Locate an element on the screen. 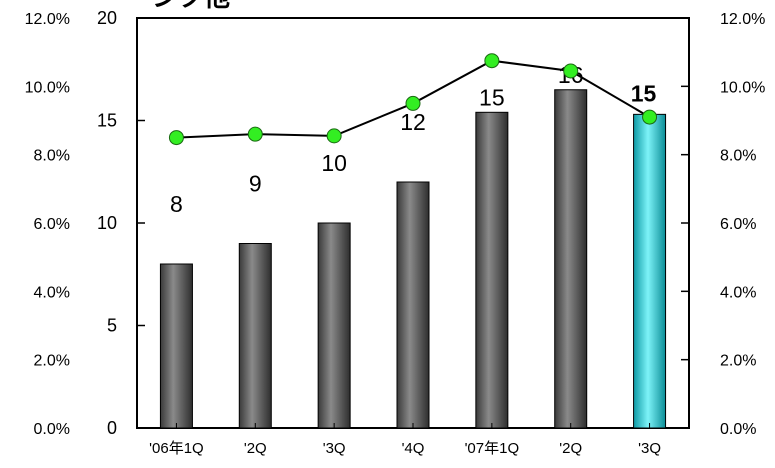  x-axis-tick-label: '07年1Q is located at coordinates (492, 448).